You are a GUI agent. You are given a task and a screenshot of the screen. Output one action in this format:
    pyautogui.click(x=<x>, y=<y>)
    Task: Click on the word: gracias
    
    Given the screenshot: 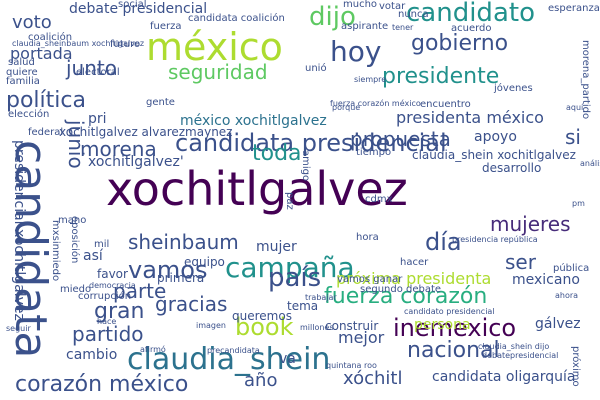 What is the action you would take?
    pyautogui.click(x=191, y=304)
    